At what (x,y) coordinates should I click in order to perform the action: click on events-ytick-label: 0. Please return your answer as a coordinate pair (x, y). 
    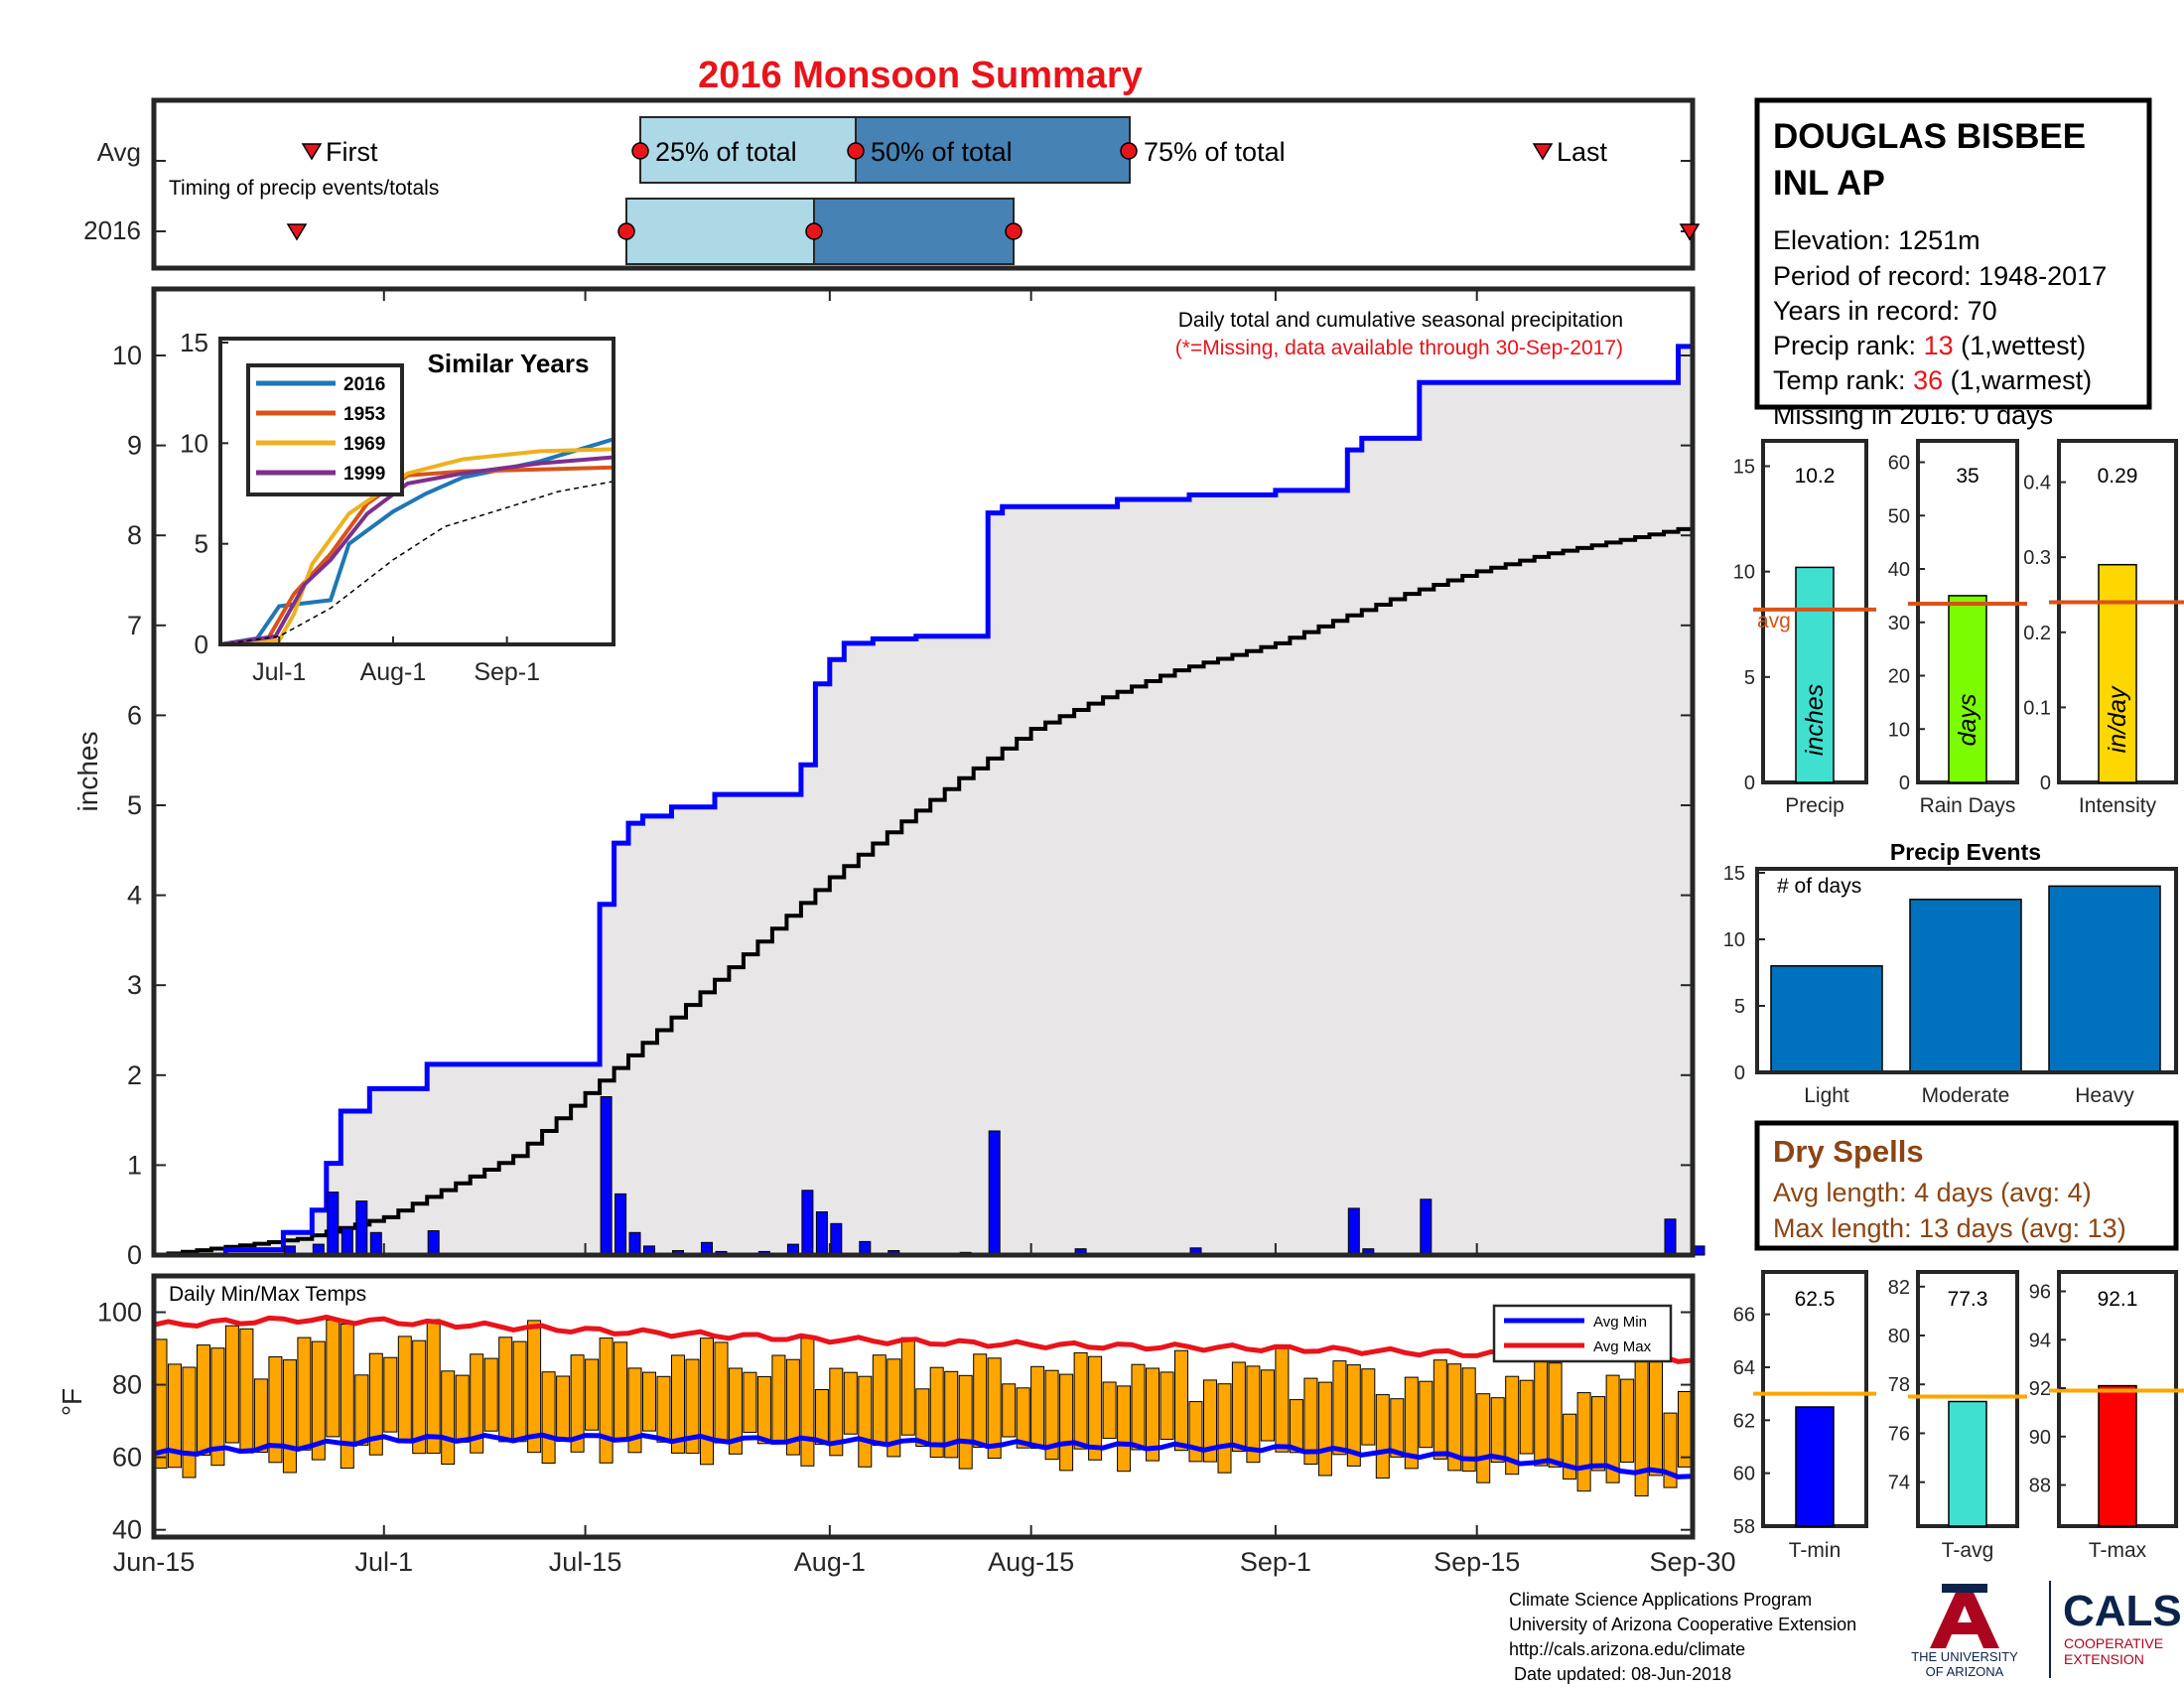
    Looking at the image, I should click on (1739, 1073).